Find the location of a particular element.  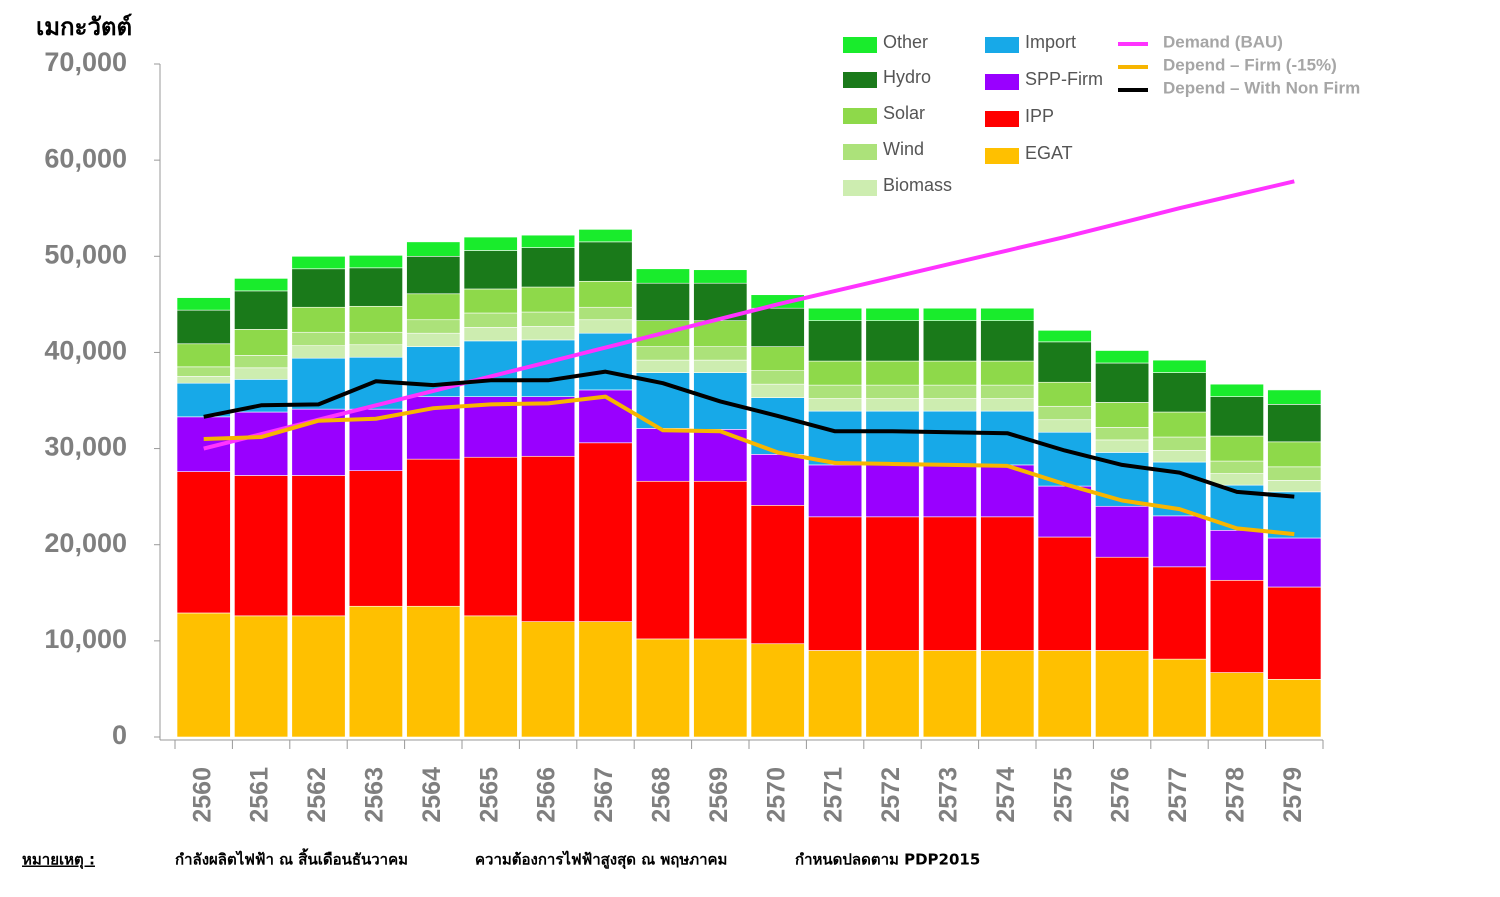

x-tick-label: 2571 is located at coordinates (834, 795).